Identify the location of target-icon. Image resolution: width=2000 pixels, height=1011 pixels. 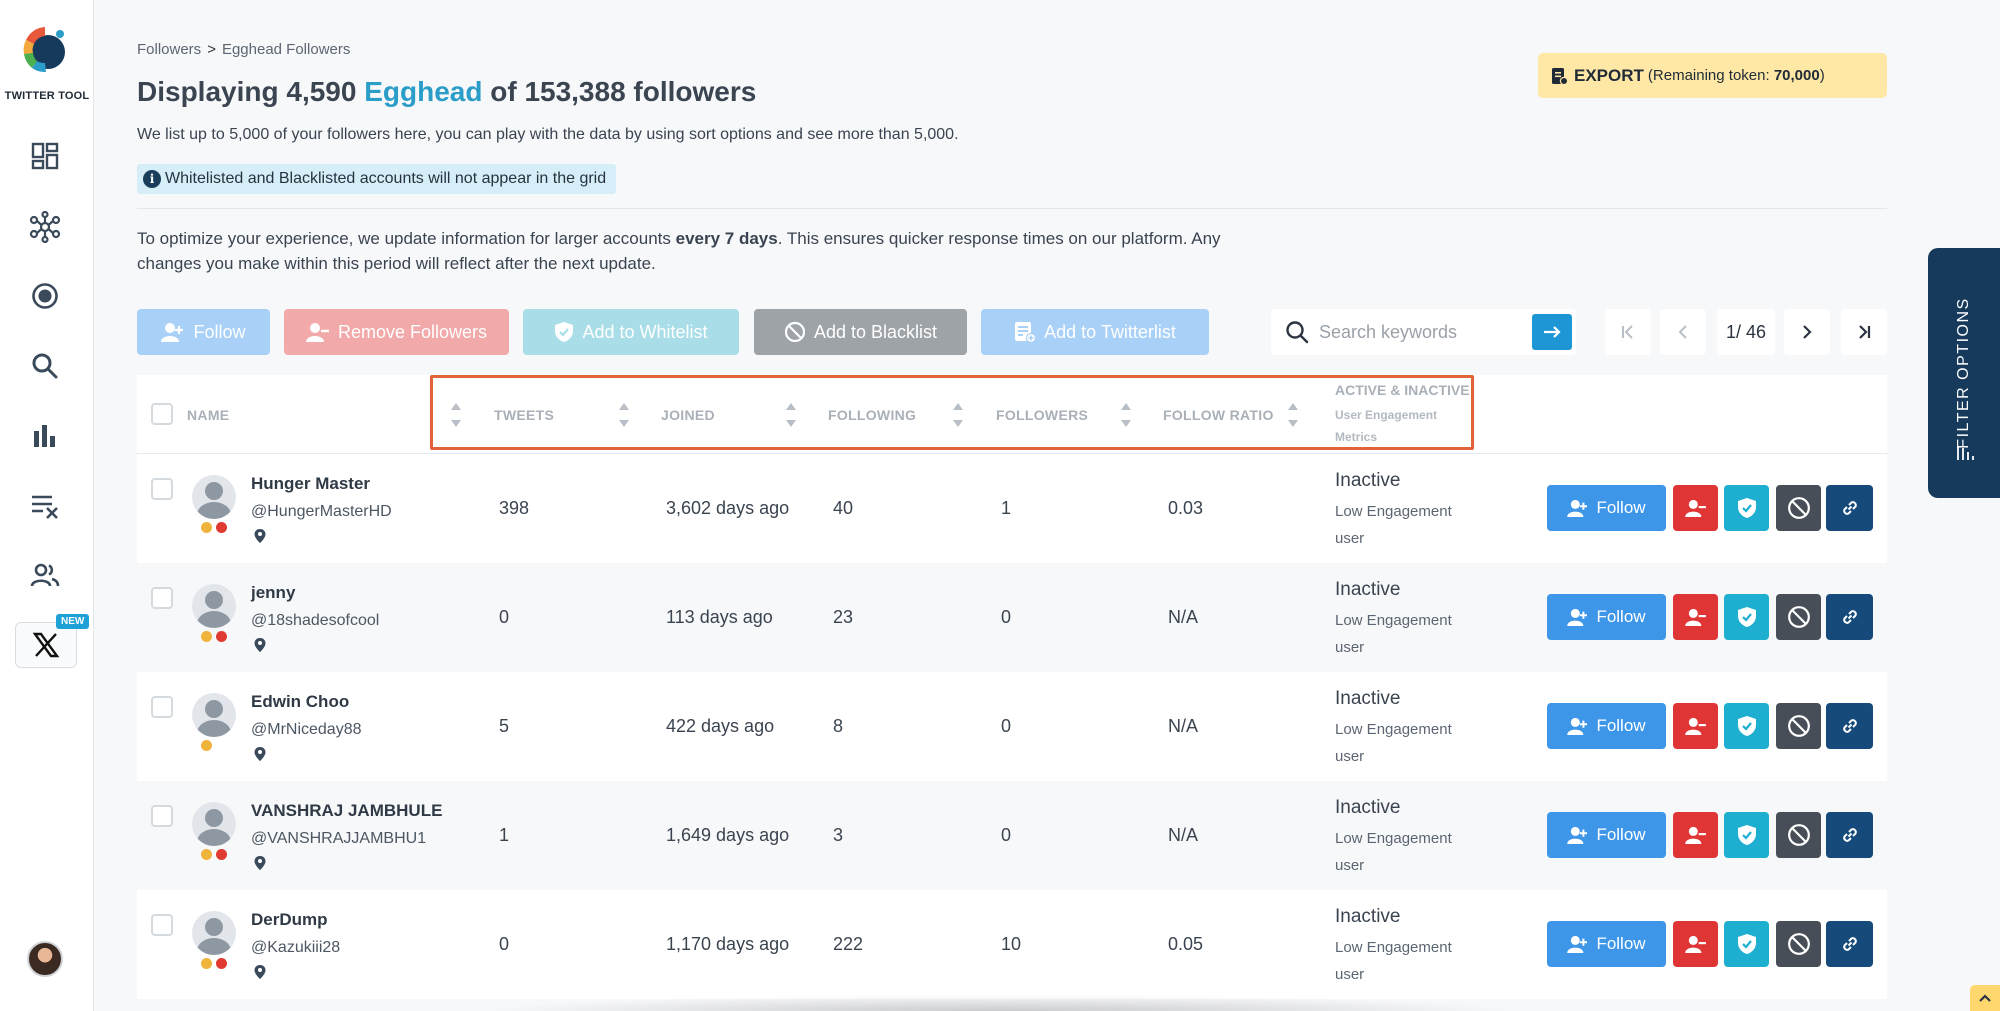
(45, 296).